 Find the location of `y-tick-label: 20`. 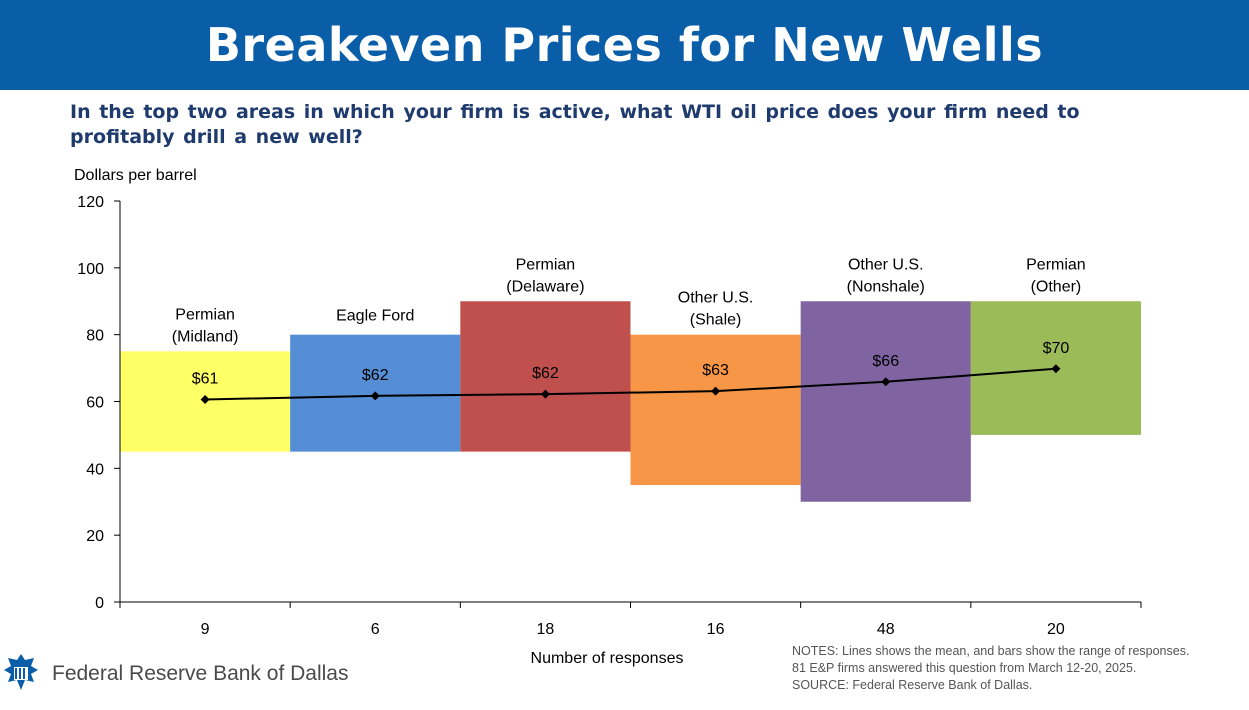

y-tick-label: 20 is located at coordinates (95, 536).